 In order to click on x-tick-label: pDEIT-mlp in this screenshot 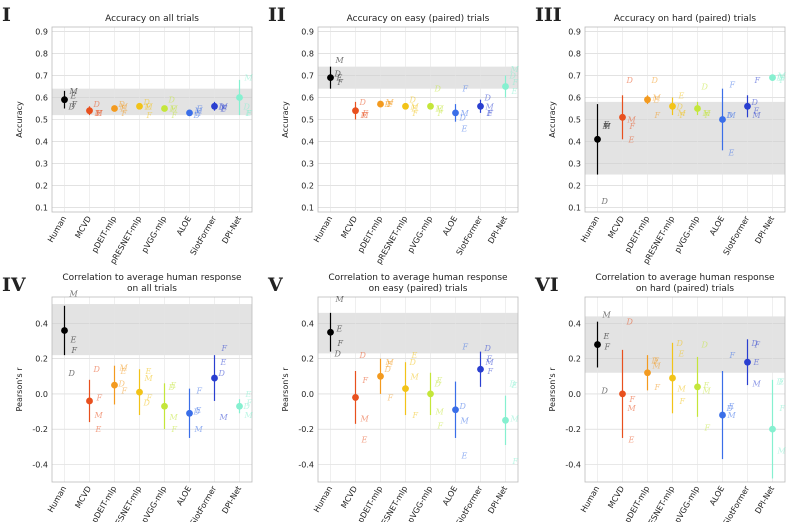, I will do `click(637, 235)`.